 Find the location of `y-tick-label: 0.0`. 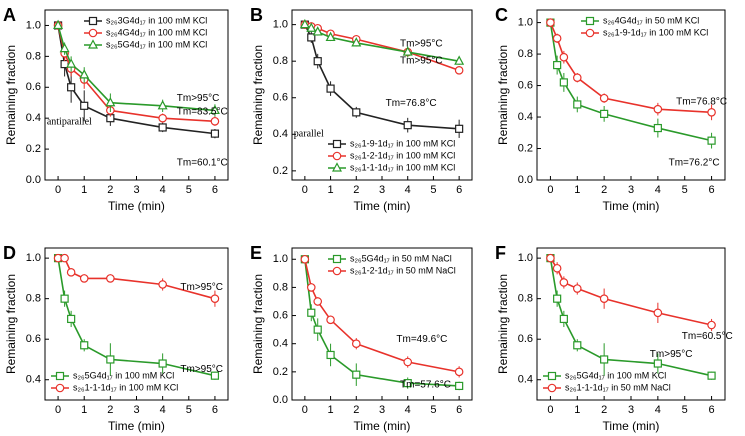

y-tick-label: 0.0 is located at coordinates (525, 180).